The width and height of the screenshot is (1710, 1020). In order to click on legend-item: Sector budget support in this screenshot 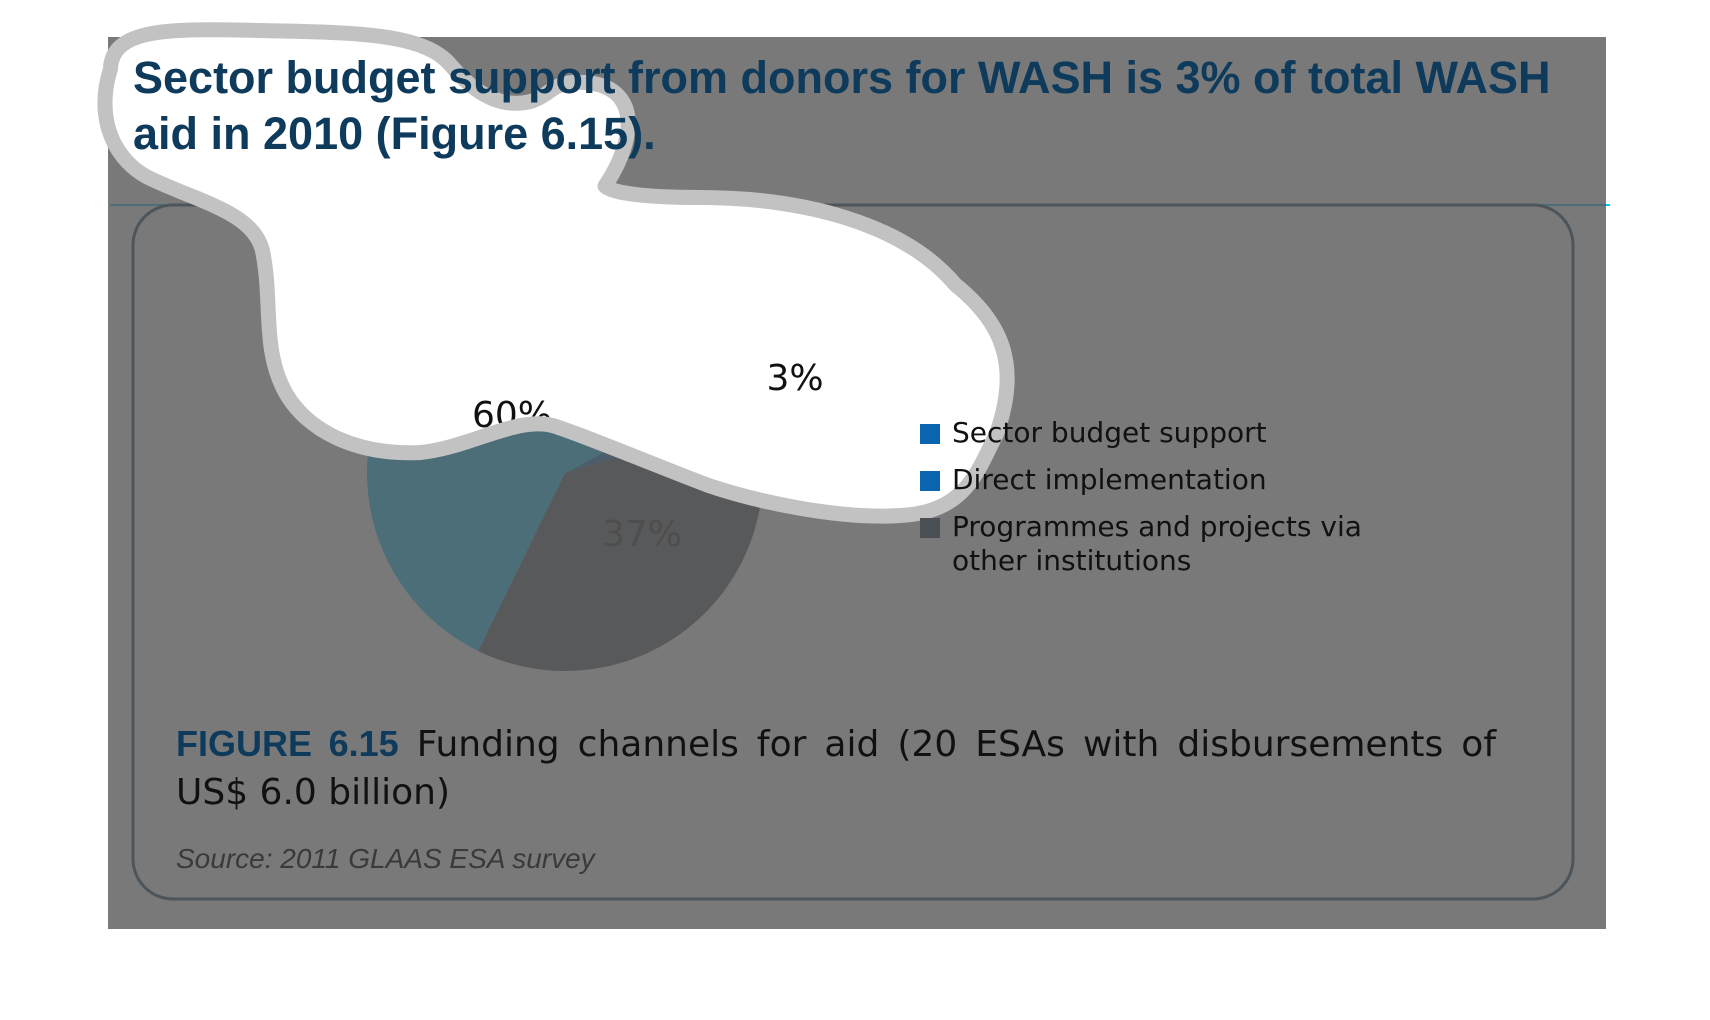, I will do `click(1146, 433)`.